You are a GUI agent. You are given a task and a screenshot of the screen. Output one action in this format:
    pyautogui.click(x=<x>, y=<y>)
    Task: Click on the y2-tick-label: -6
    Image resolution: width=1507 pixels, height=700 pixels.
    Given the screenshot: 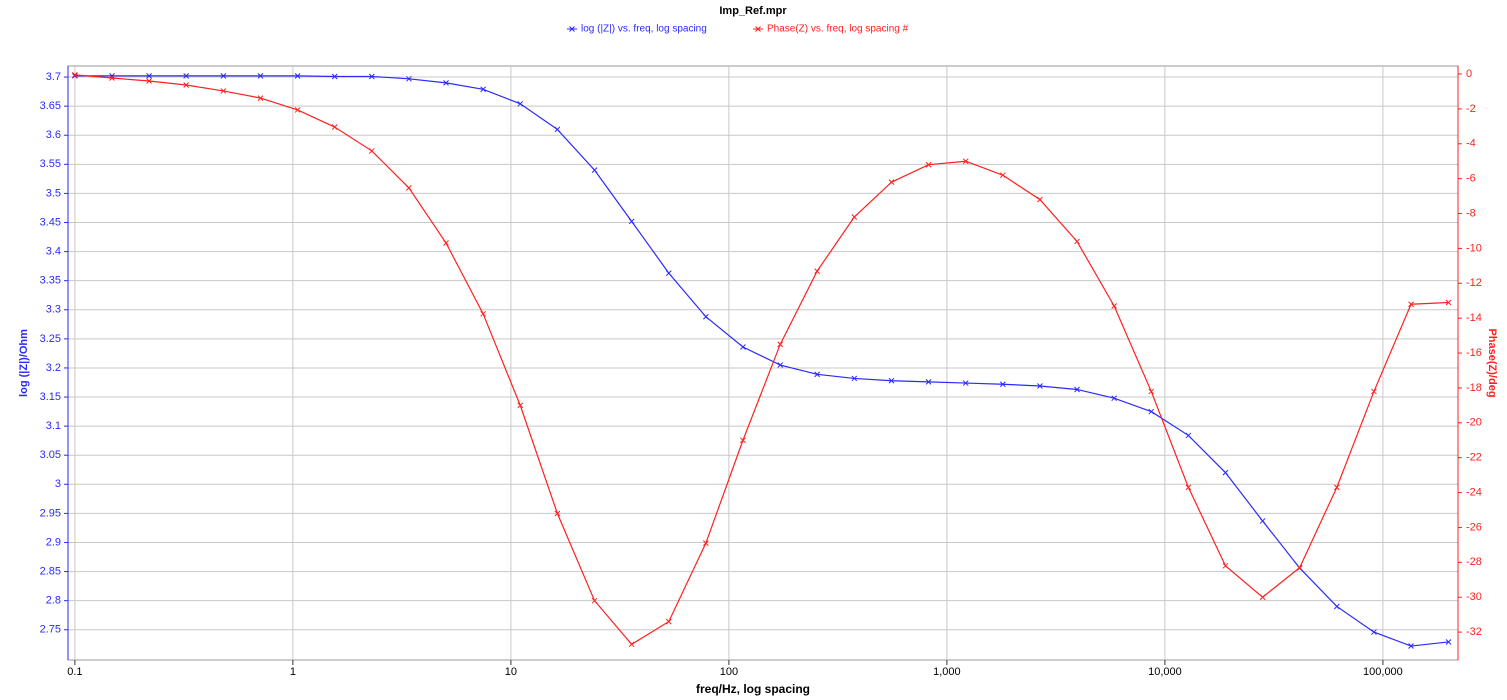 What is the action you would take?
    pyautogui.click(x=1471, y=179)
    